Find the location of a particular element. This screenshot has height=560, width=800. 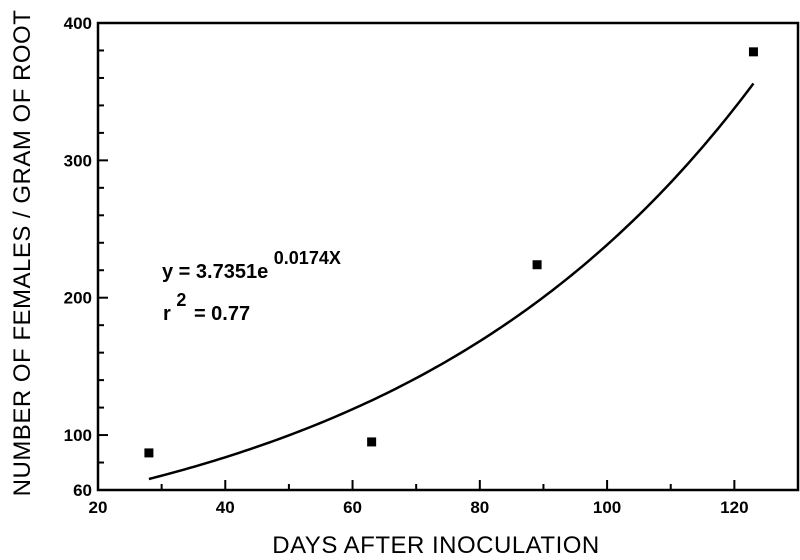

x-axis-tick-labels: 20 40 60 80 100 120 is located at coordinates (419, 507).